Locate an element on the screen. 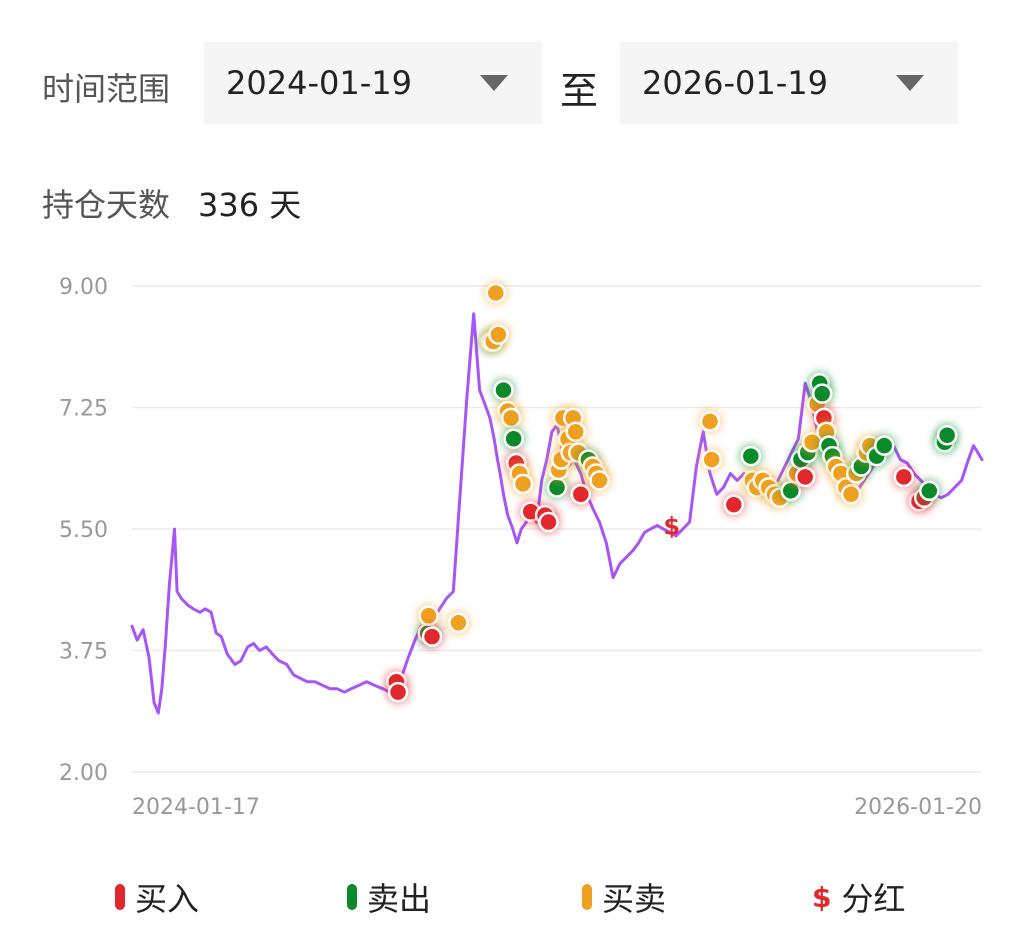 This screenshot has height=935, width=1024. legend-item-sell: 卖出 is located at coordinates (389, 897).